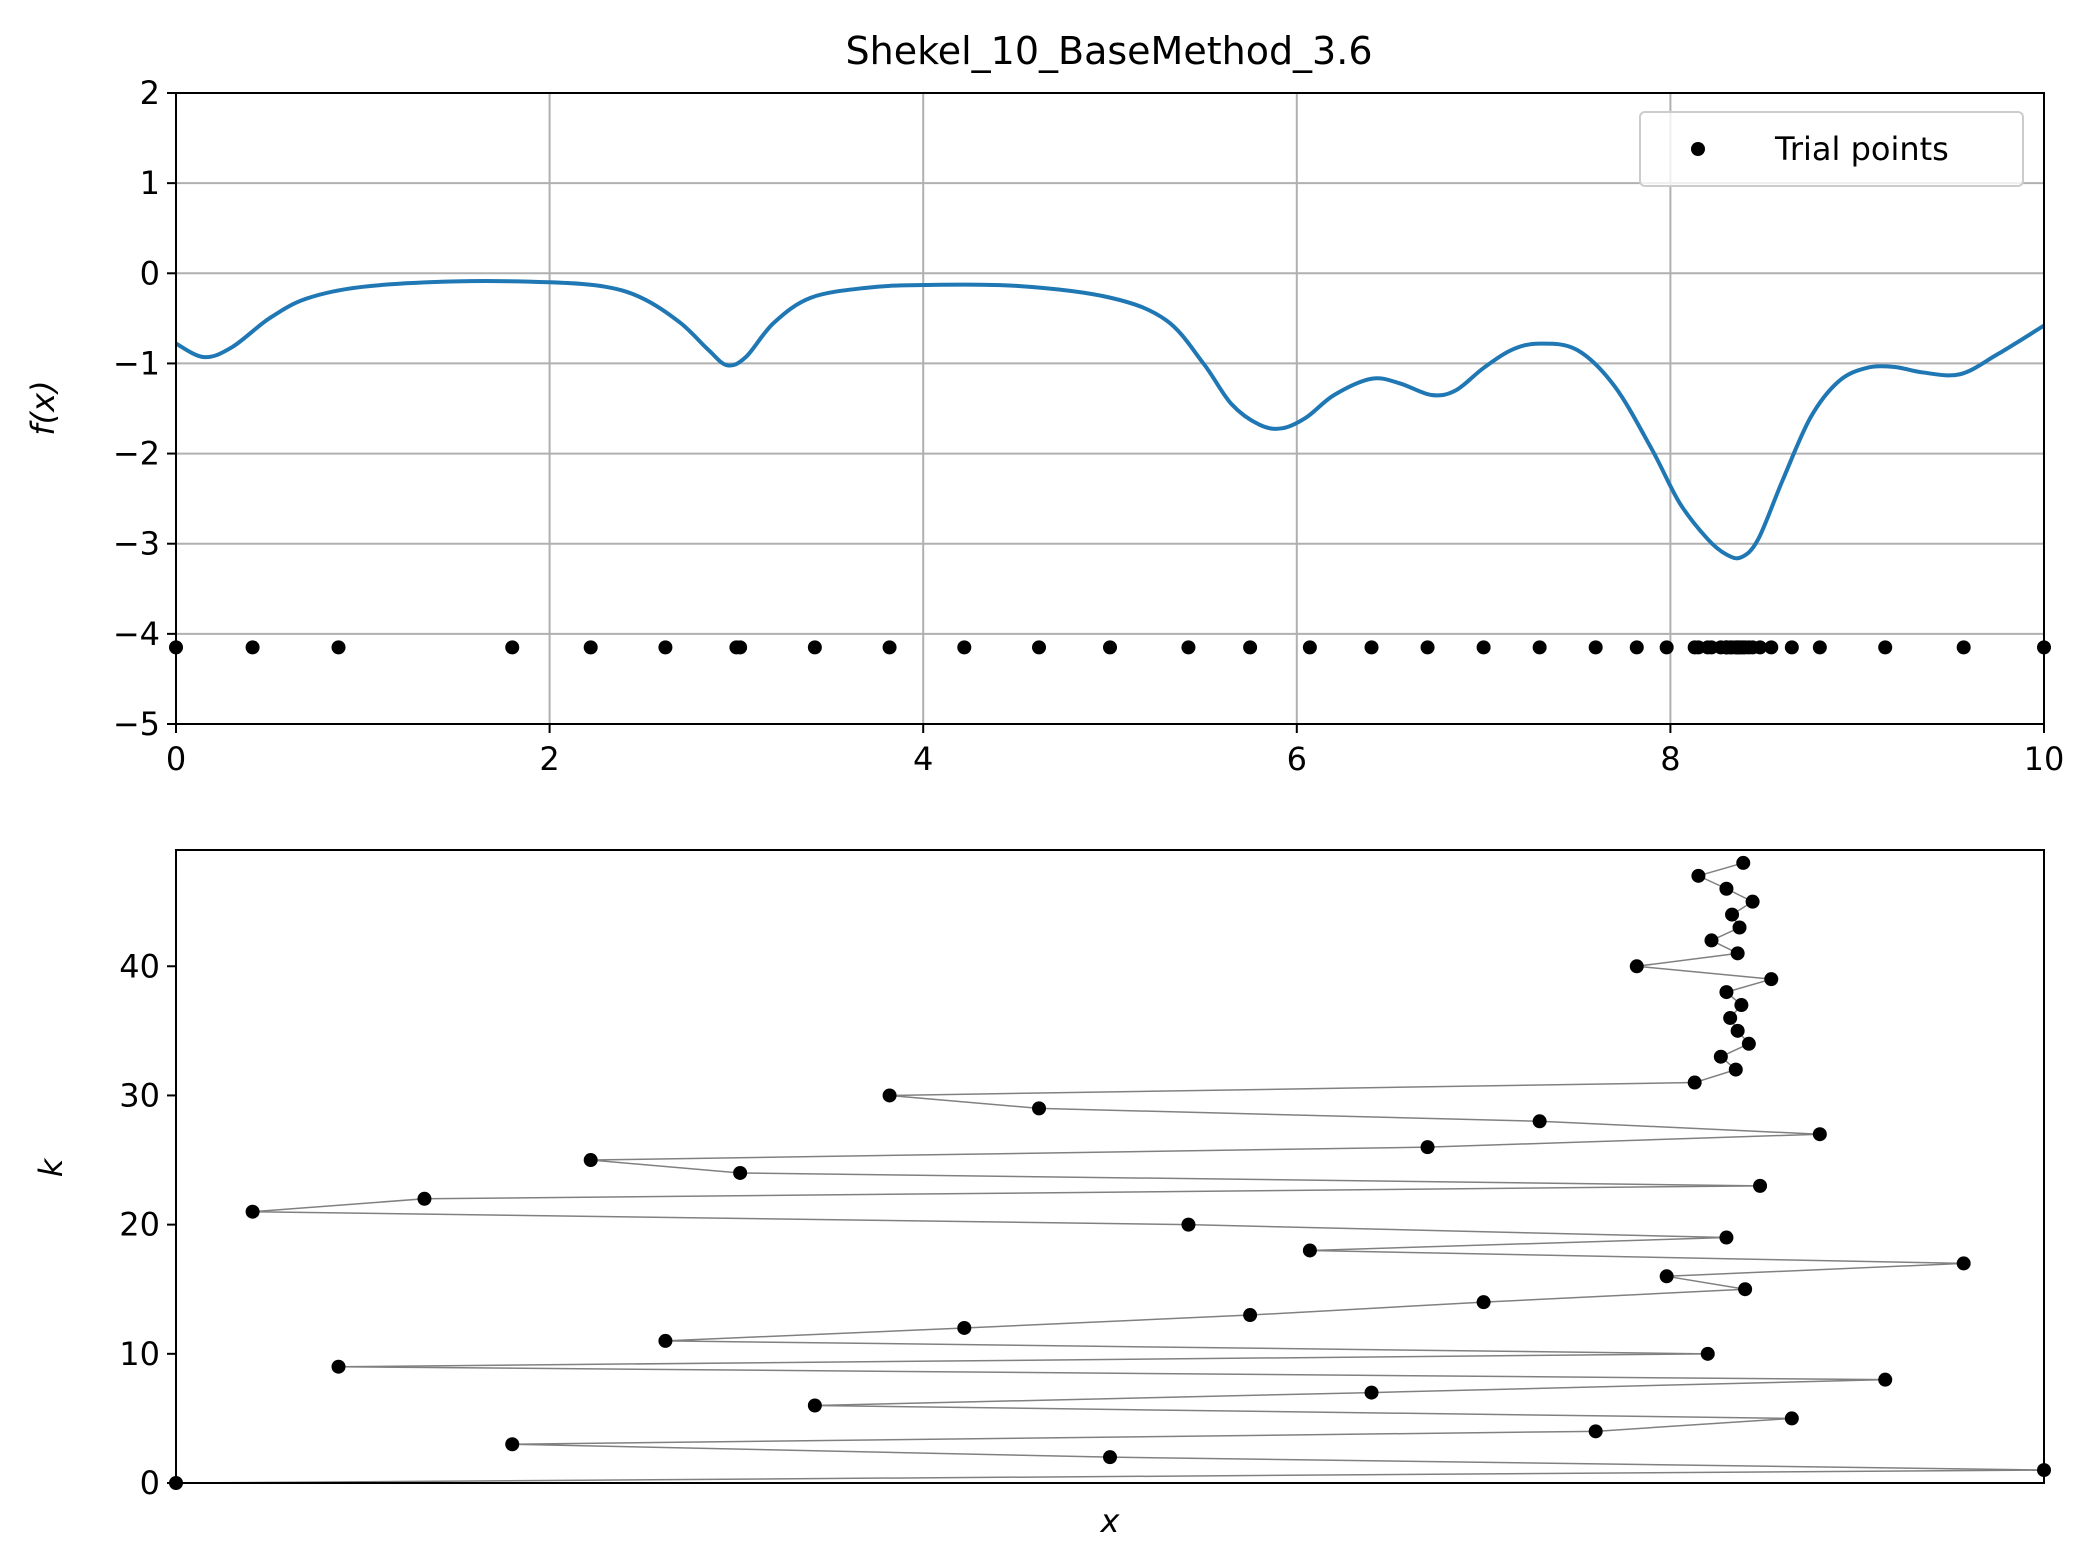  I want to click on k-tick-label: 30, so click(139, 1095).